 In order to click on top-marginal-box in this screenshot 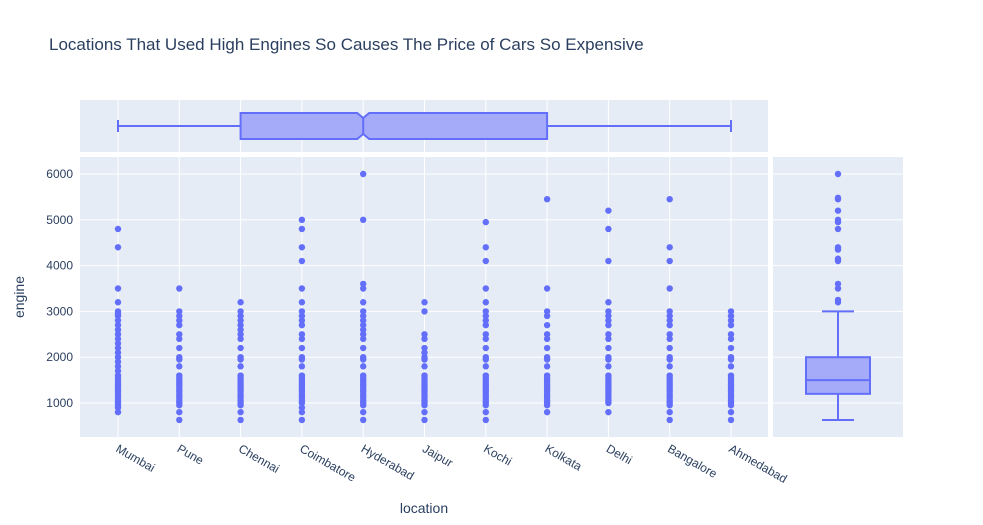, I will do `click(424, 126)`.